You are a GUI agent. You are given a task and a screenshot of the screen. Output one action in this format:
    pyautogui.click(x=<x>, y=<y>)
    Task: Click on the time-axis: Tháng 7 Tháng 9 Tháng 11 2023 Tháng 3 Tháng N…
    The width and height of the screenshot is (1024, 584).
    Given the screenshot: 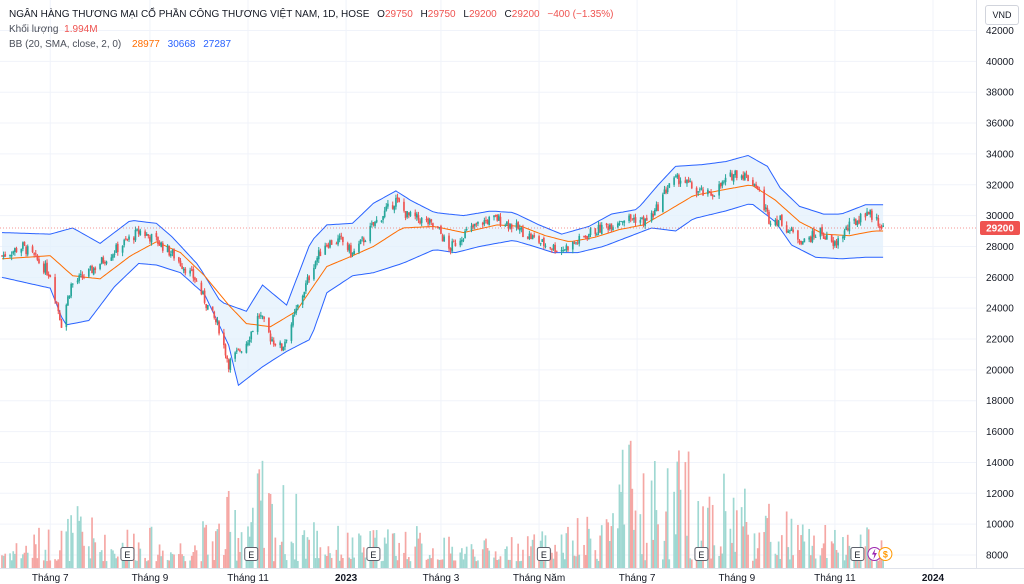 What is the action you would take?
    pyautogui.click(x=512, y=576)
    